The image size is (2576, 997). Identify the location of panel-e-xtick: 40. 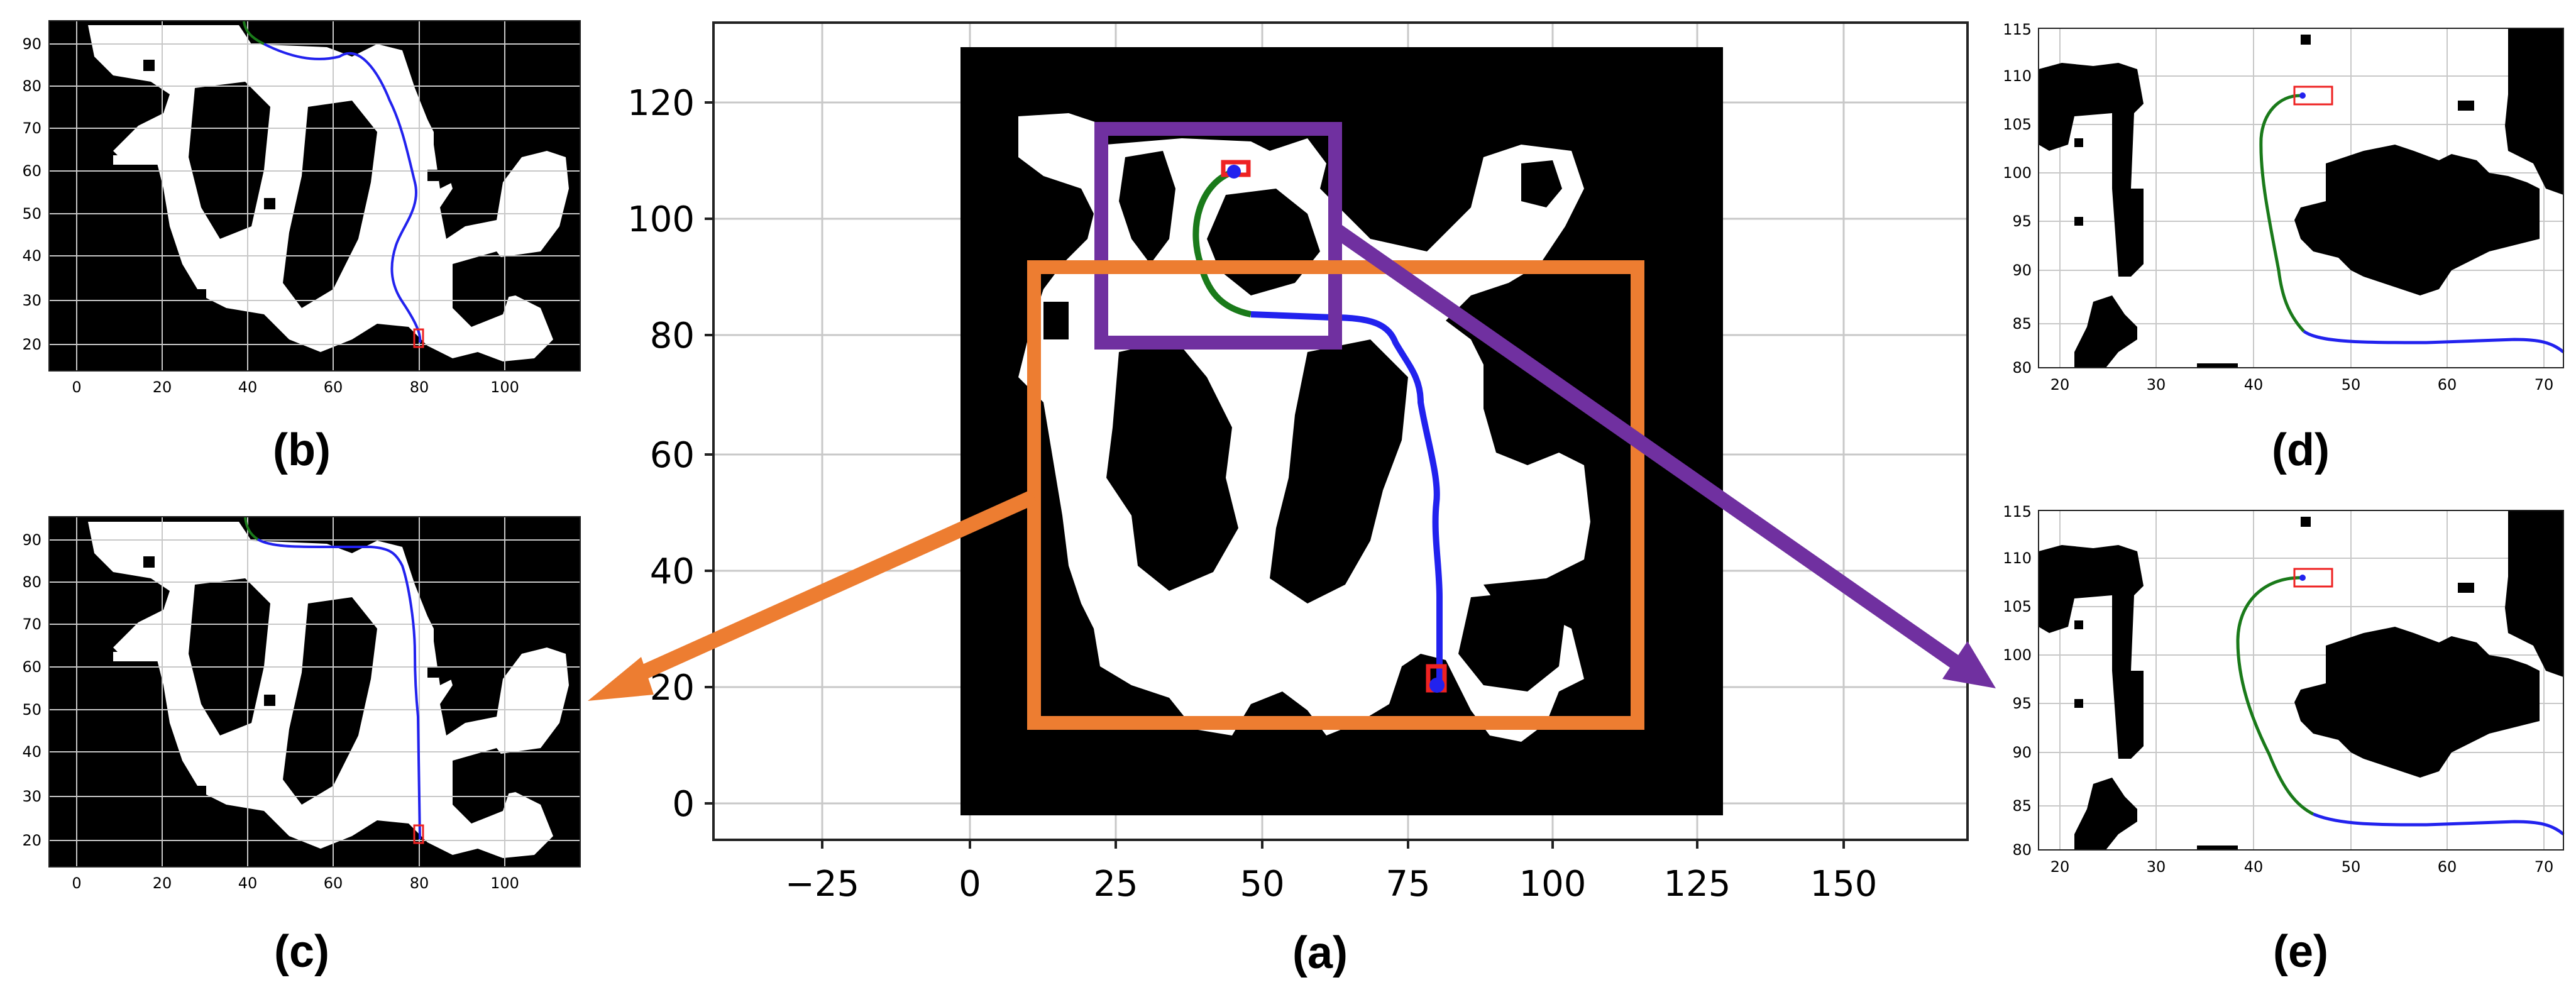
(2254, 867).